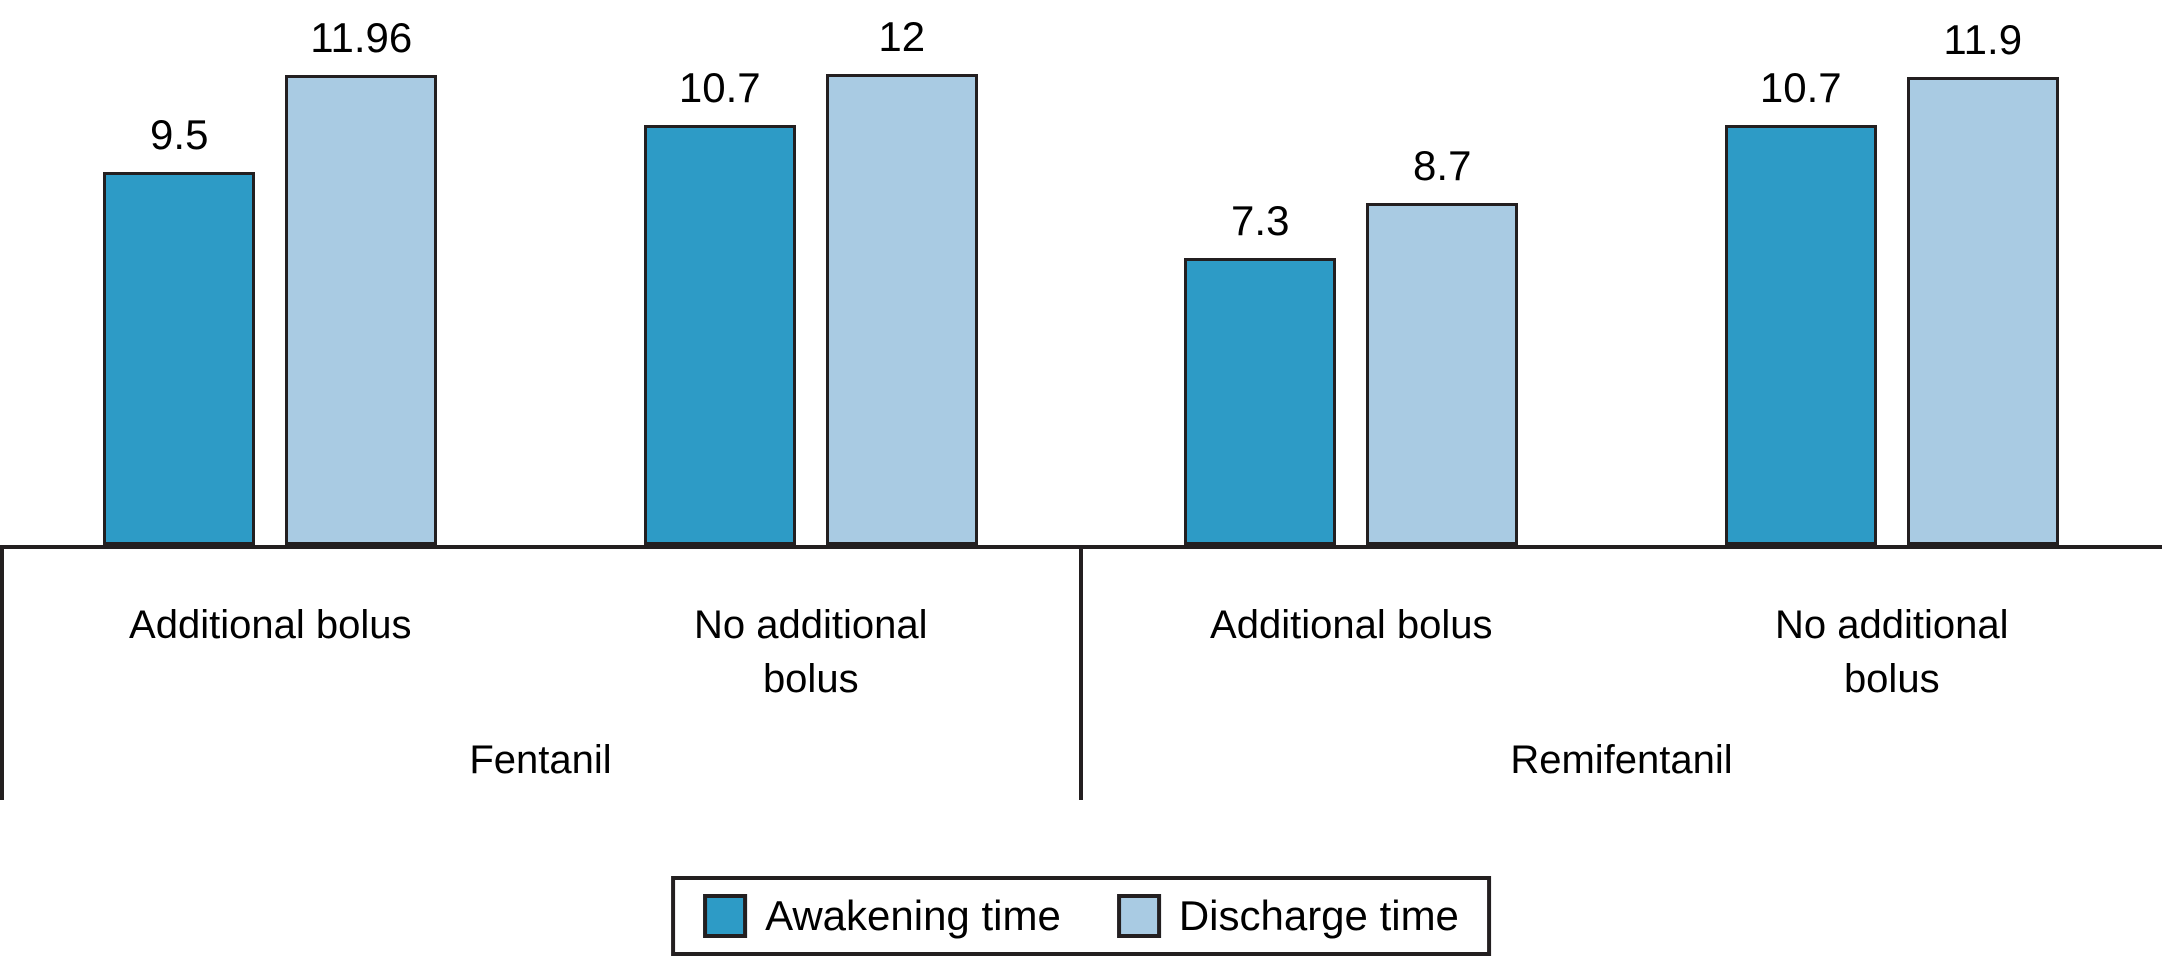 This screenshot has width=2162, height=961. Describe the element at coordinates (1081, 916) in the screenshot. I see `legend: Awakening time Discharge time` at that location.